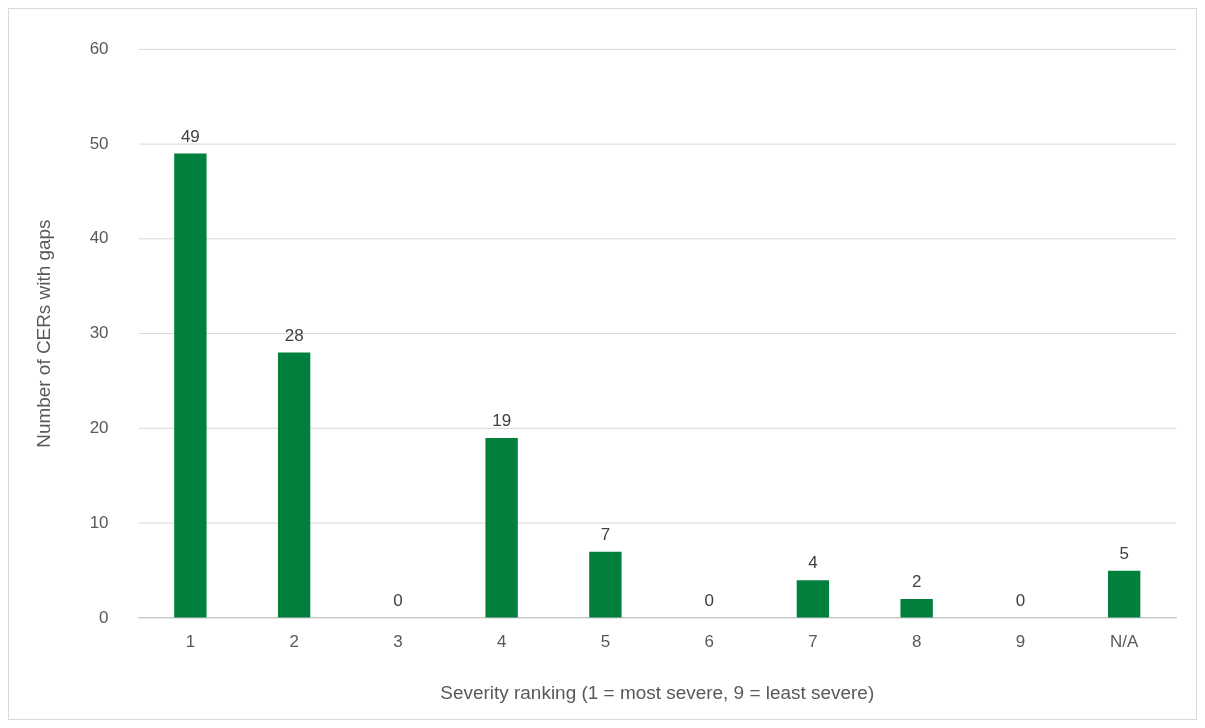  Describe the element at coordinates (501, 641) in the screenshot. I see `x-tick-label: 4` at that location.